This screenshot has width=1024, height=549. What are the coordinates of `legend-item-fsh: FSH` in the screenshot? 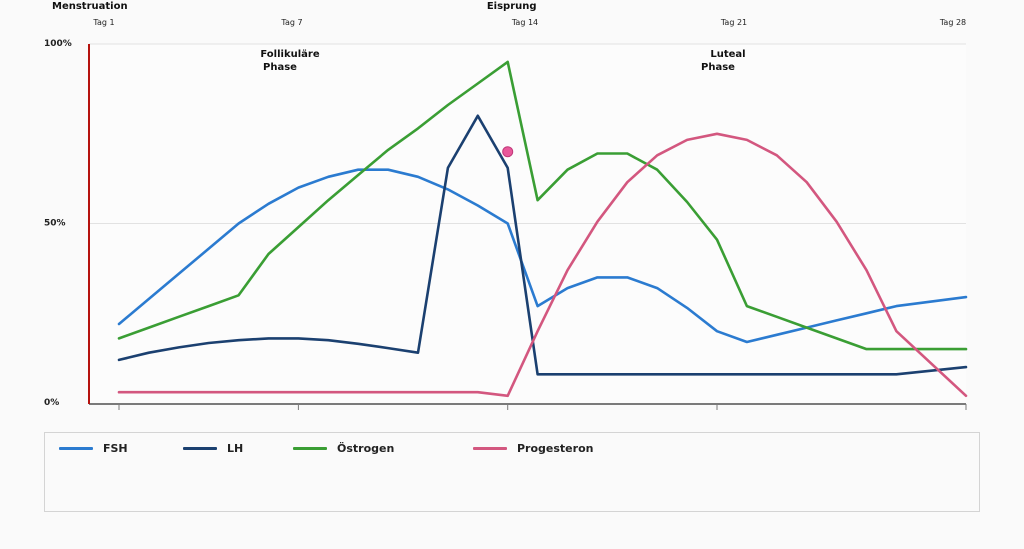 It's located at (93, 448).